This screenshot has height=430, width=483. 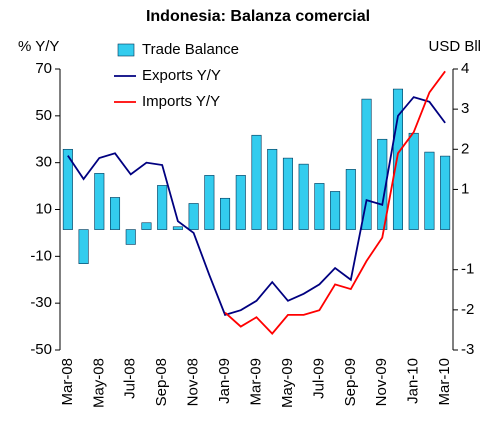 What do you see at coordinates (43, 208) in the screenshot?
I see `y-tick-label: 10` at bounding box center [43, 208].